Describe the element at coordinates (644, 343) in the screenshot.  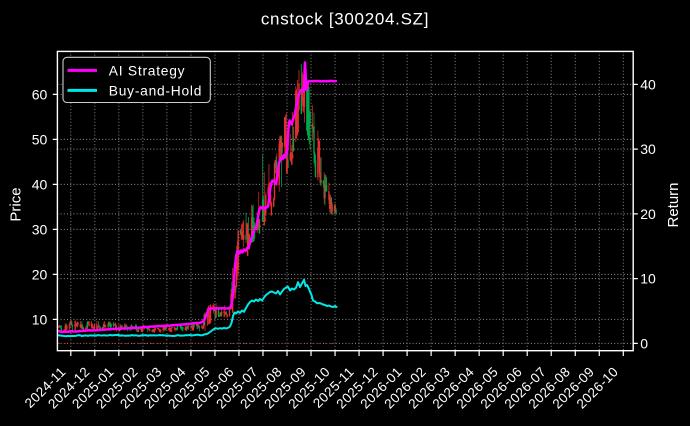
I see `svg-text: 0` at that location.